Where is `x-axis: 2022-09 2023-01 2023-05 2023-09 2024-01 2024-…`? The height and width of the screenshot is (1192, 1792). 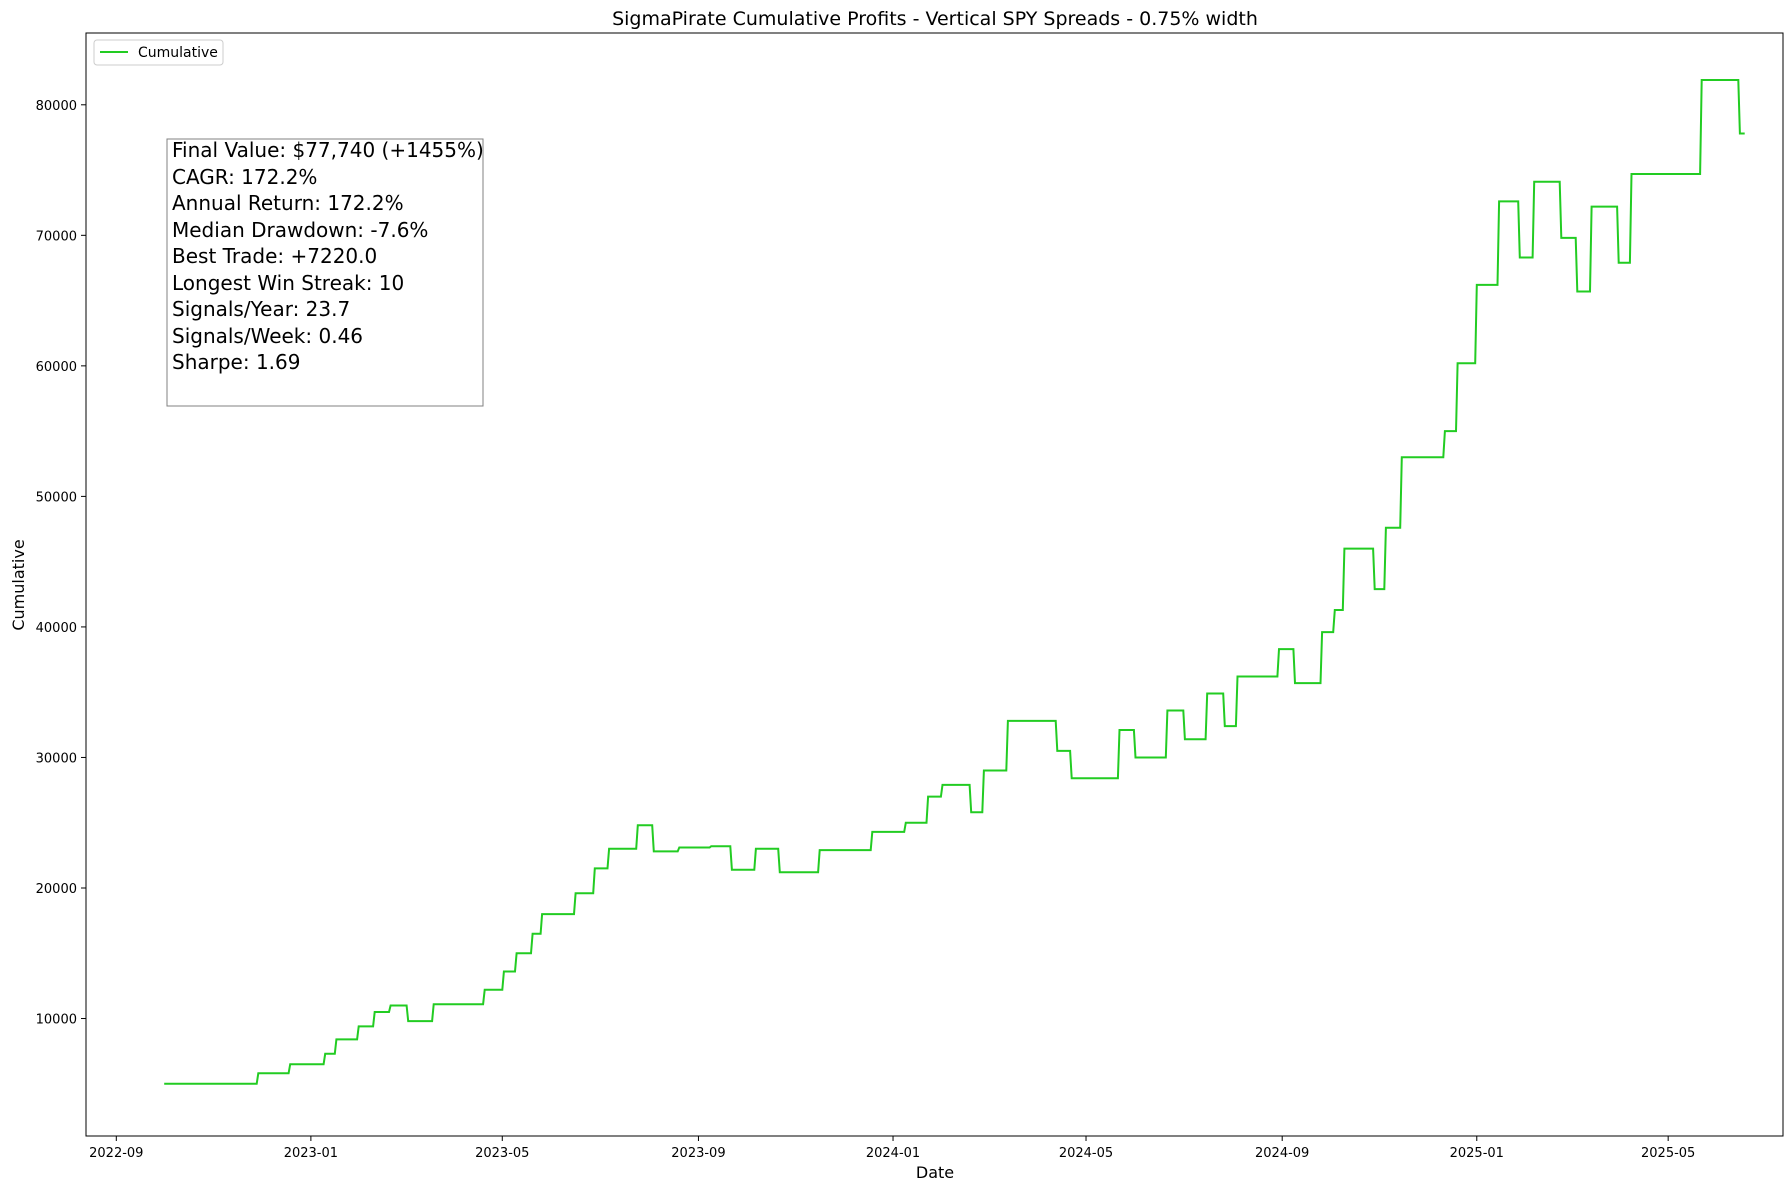 x-axis: 2022-09 2023-01 2023-05 2023-09 2024-01 2024-… is located at coordinates (892, 1148).